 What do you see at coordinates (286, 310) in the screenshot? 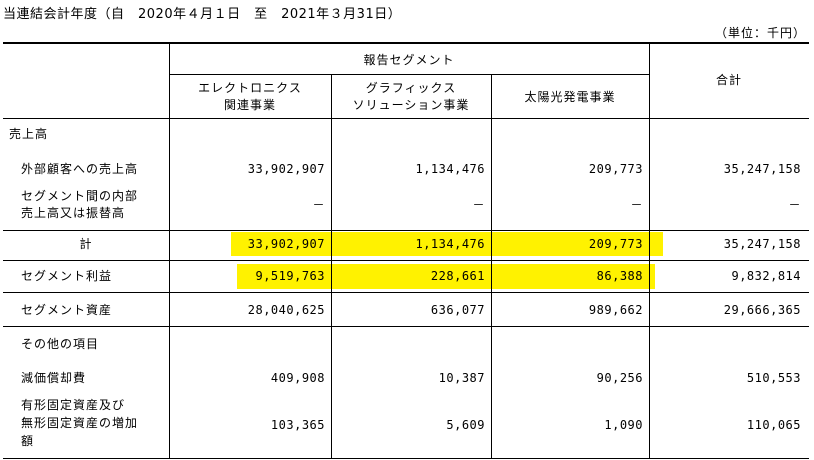
I see `cell-assets-v1: 28,040,625` at bounding box center [286, 310].